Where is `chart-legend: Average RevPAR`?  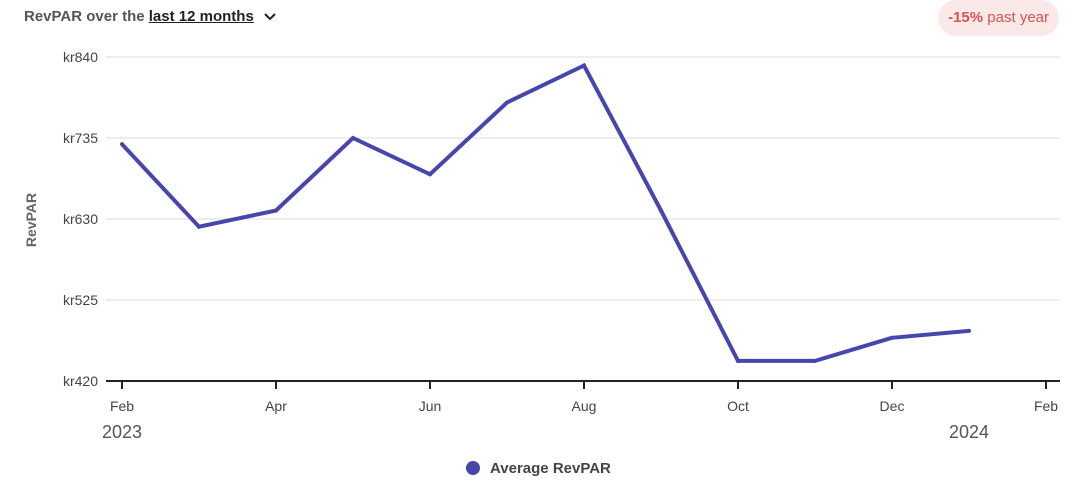 chart-legend: Average RevPAR is located at coordinates (538, 468).